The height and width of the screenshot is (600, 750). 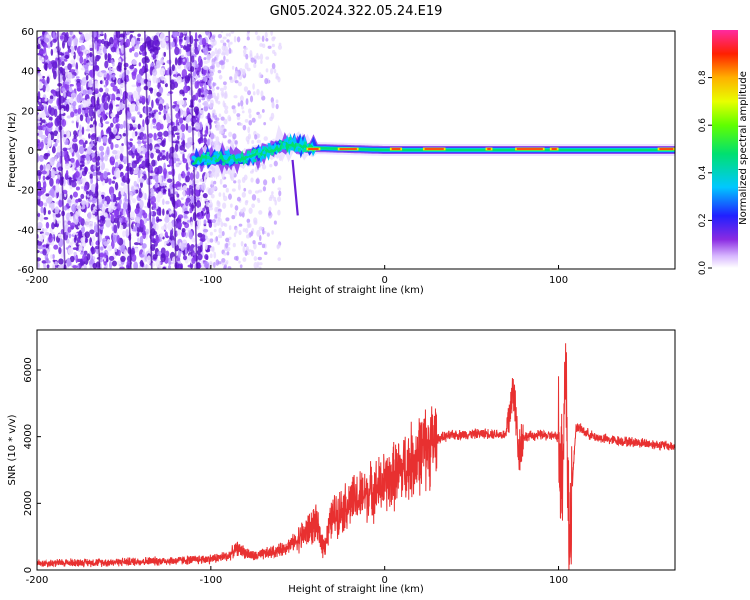 What do you see at coordinates (26, 230) in the screenshot?
I see `y-tick-label: -40` at bounding box center [26, 230].